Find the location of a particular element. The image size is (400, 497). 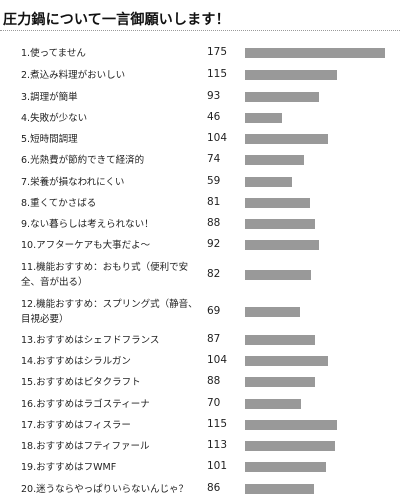

category-label: 13.おすすめはシェフドフランス is located at coordinates (90, 340).